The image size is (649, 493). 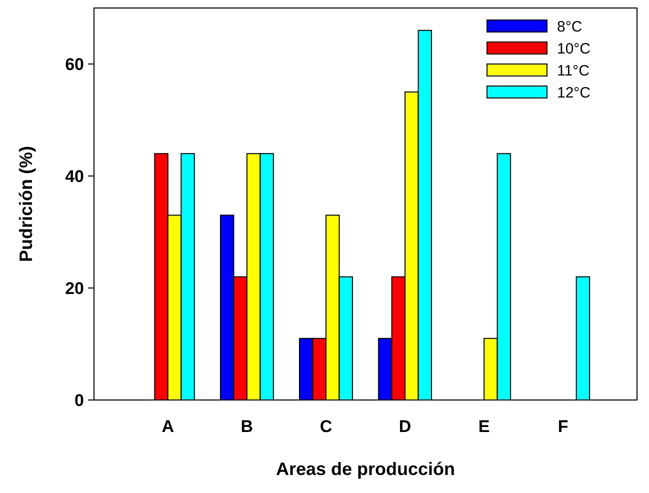 What do you see at coordinates (74, 64) in the screenshot?
I see `y-tick-label: 60` at bounding box center [74, 64].